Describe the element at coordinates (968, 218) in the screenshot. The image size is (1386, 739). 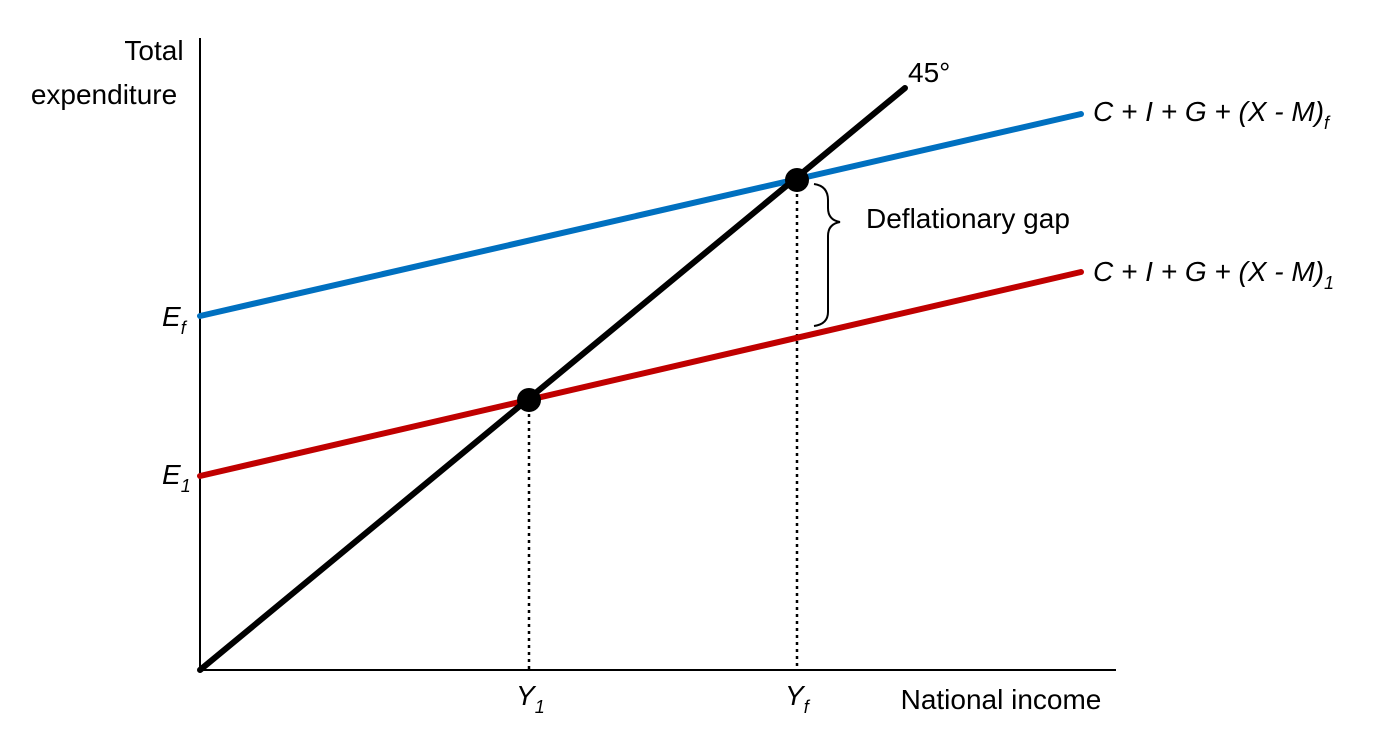
I see `deflationary-gap-label: Deflationary gap` at that location.